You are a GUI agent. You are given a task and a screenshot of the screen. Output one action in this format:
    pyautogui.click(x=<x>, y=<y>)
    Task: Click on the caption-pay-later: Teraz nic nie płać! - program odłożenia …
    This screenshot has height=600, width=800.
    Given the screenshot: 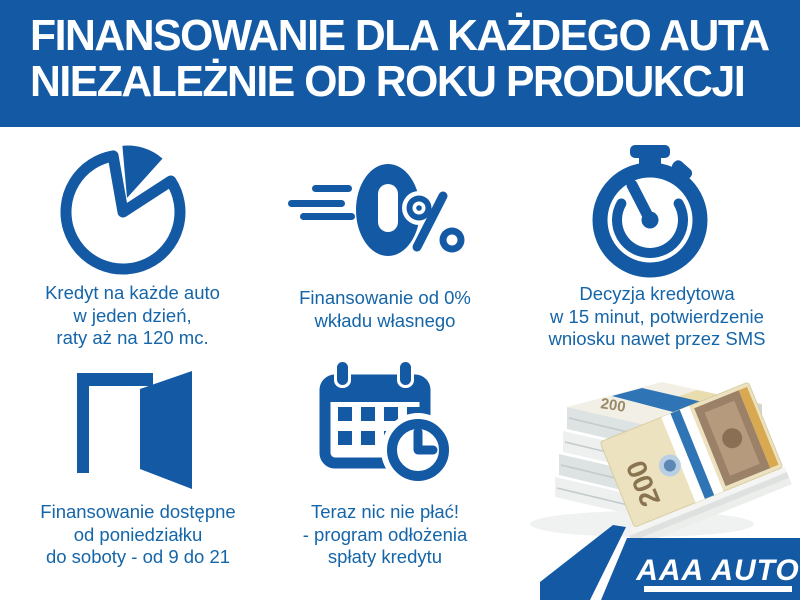 What is the action you would take?
    pyautogui.click(x=385, y=534)
    